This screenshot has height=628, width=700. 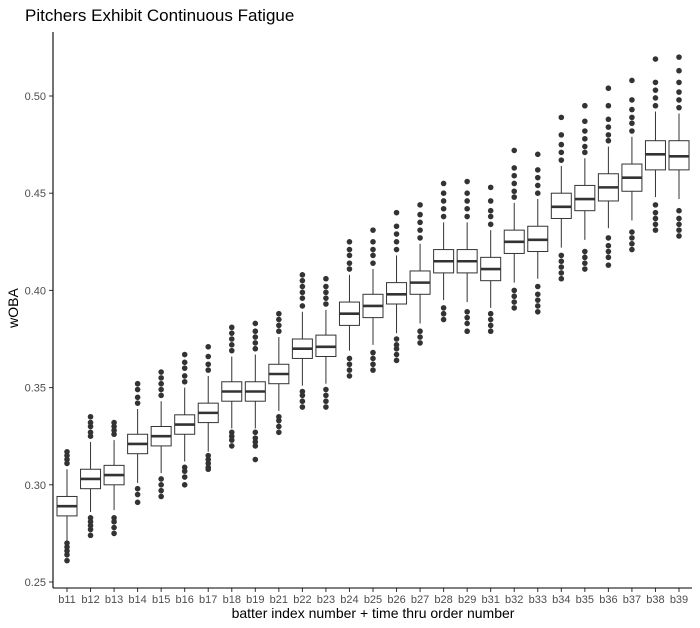 What do you see at coordinates (585, 187) in the screenshot?
I see `box-b35` at bounding box center [585, 187].